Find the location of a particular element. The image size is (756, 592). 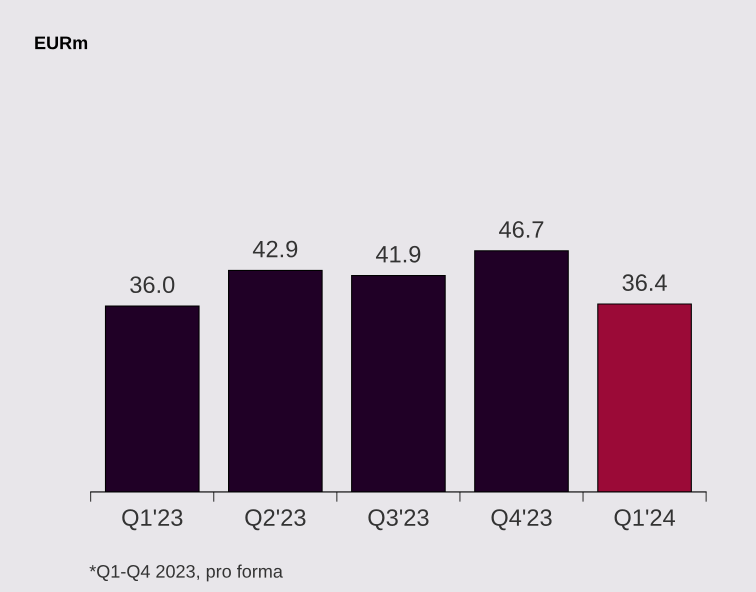

data-label: 36.4 is located at coordinates (644, 282).